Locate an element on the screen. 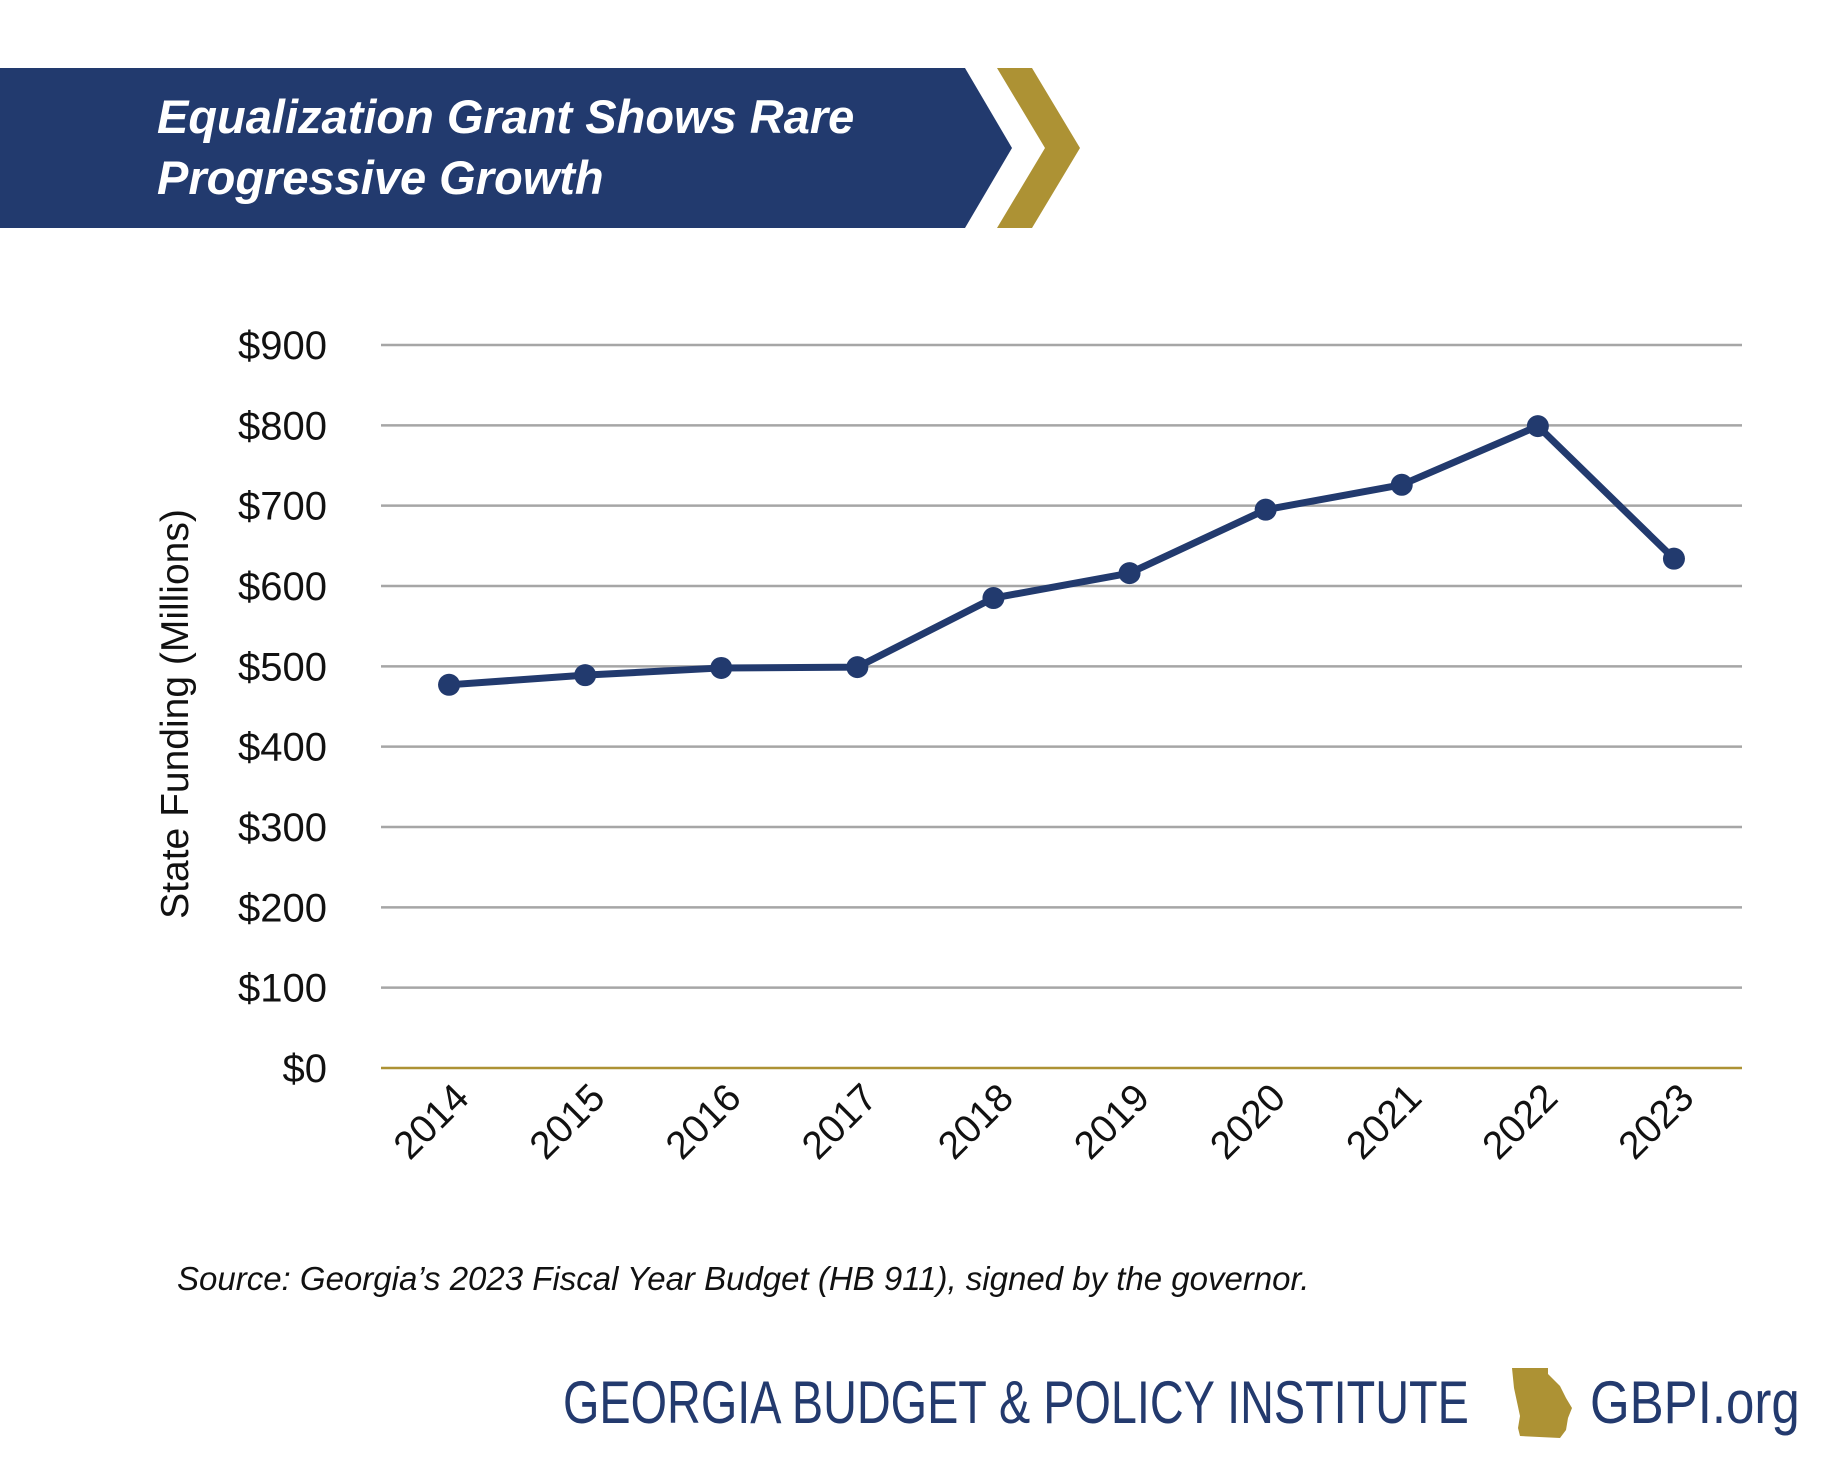 The image size is (1830, 1463). series-line is located at coordinates (1062, 555).